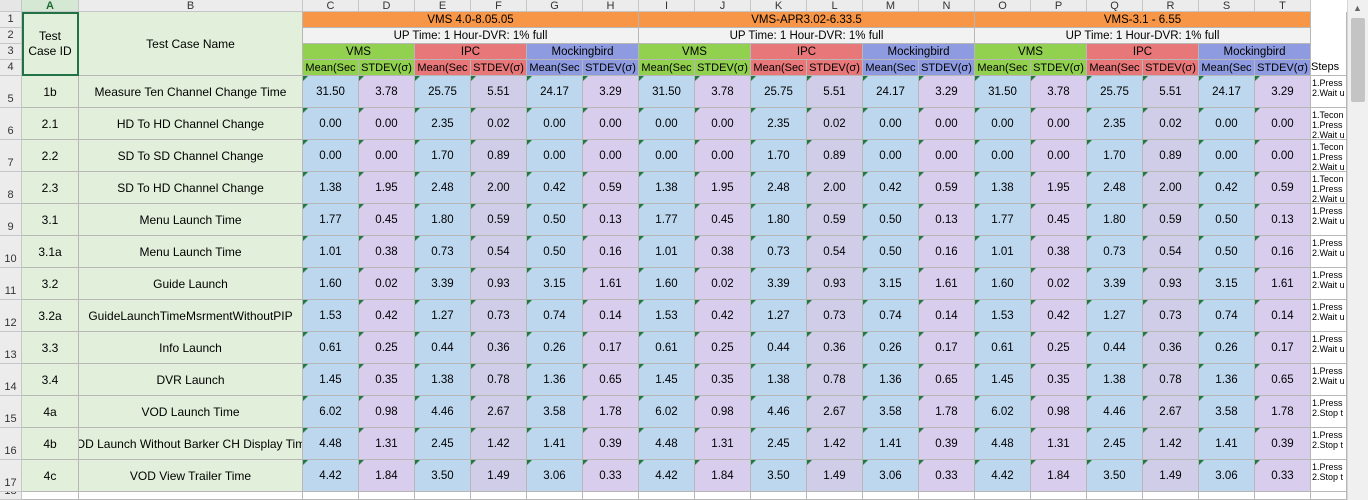 This screenshot has width=1368, height=500. What do you see at coordinates (11, 220) in the screenshot?
I see `row-header: 9` at bounding box center [11, 220].